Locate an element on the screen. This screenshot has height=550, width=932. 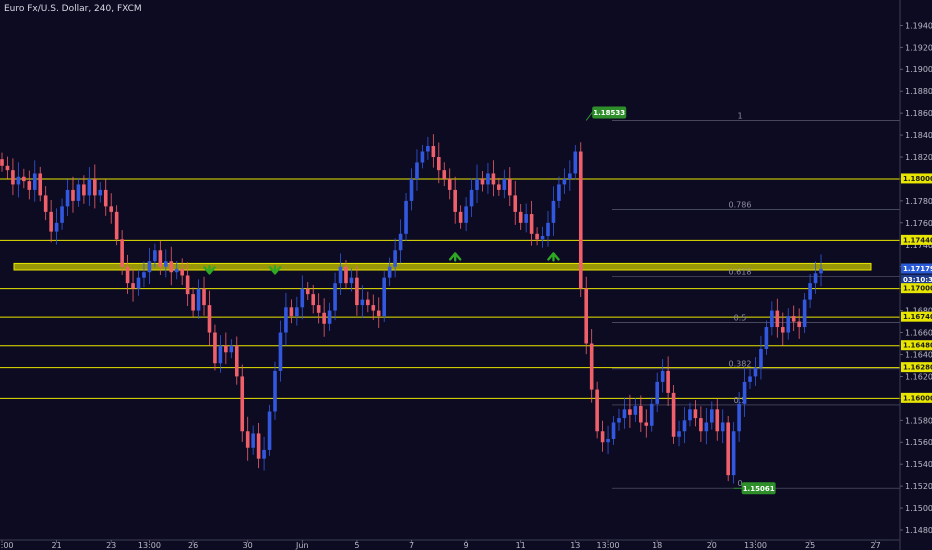
price-tick-label: 1.16400 is located at coordinates (918, 354).